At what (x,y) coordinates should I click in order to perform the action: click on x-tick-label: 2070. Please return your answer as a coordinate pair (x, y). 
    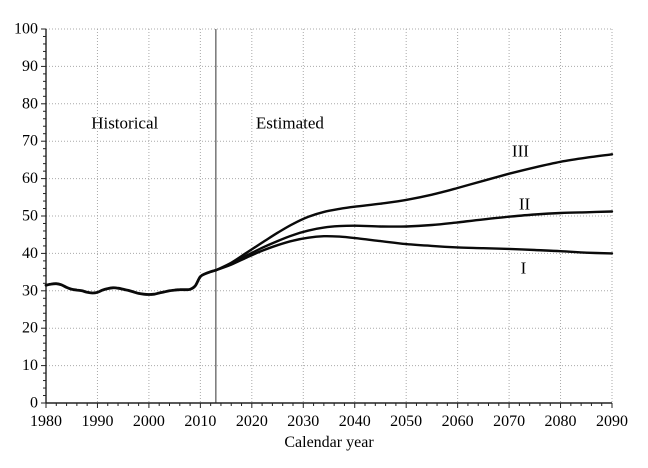
    Looking at the image, I should click on (509, 421).